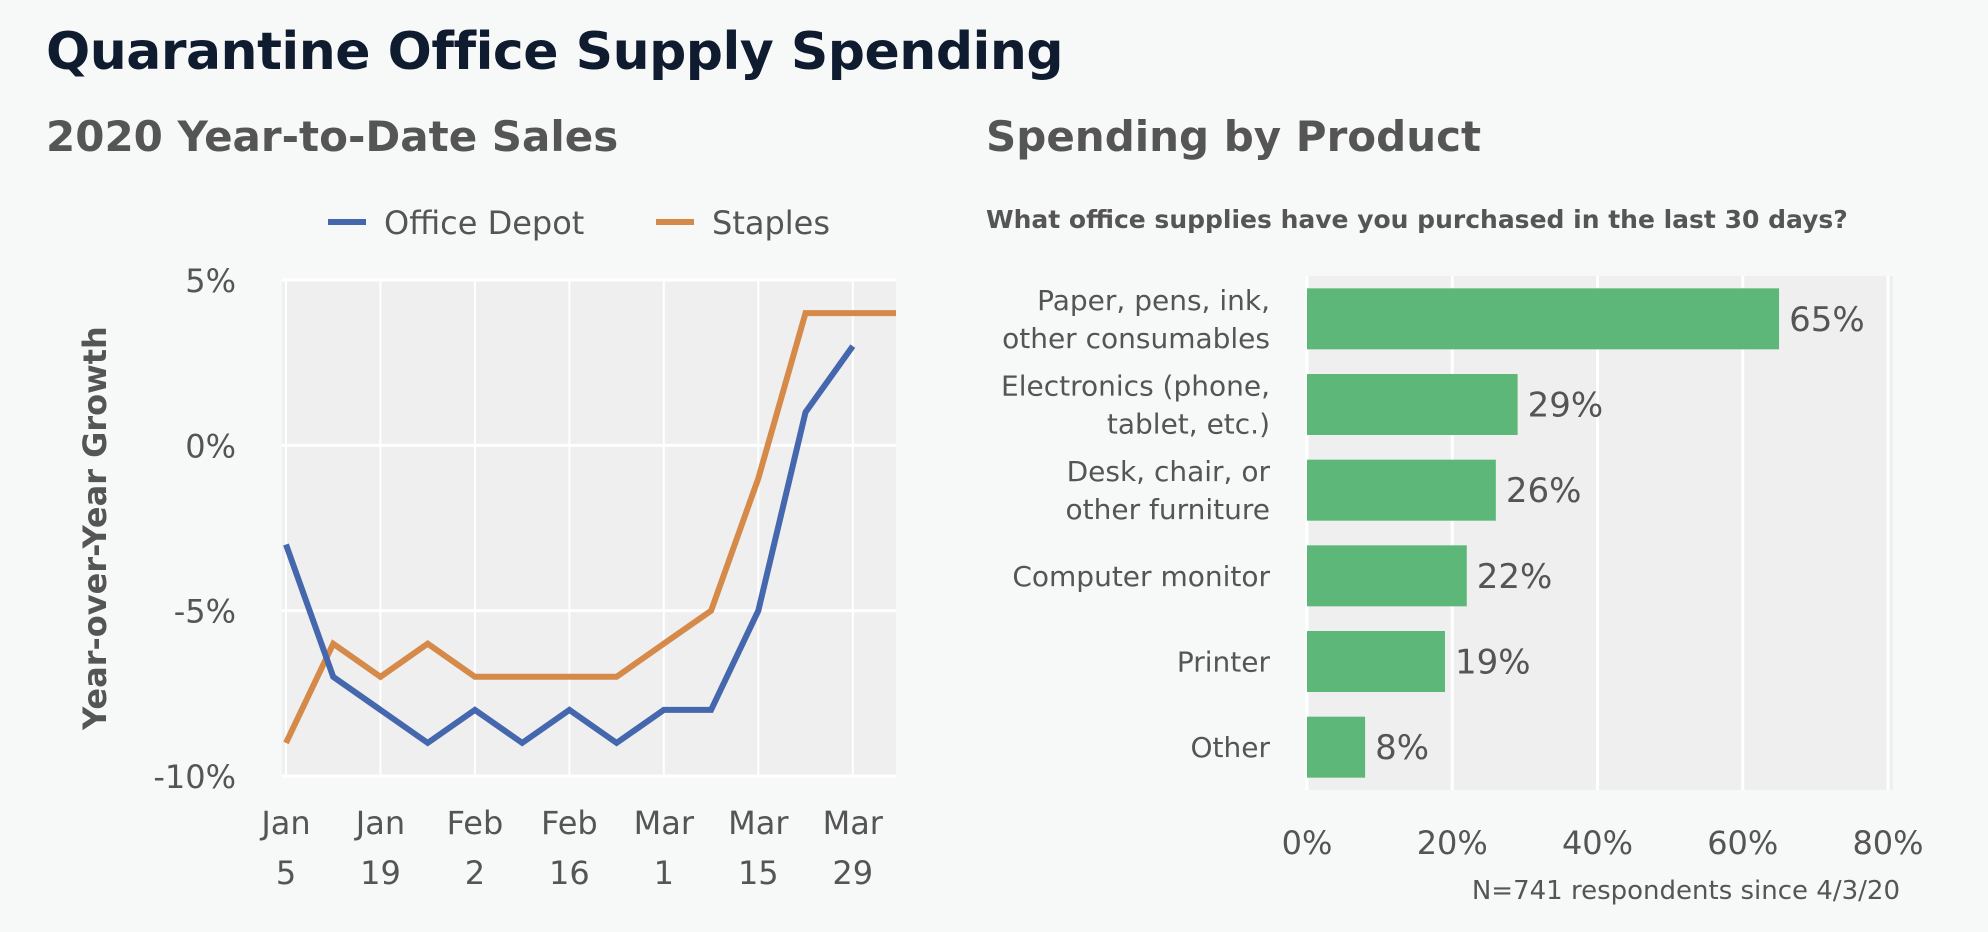  What do you see at coordinates (569, 873) in the screenshot?
I see `x-tick-label-day: 16` at bounding box center [569, 873].